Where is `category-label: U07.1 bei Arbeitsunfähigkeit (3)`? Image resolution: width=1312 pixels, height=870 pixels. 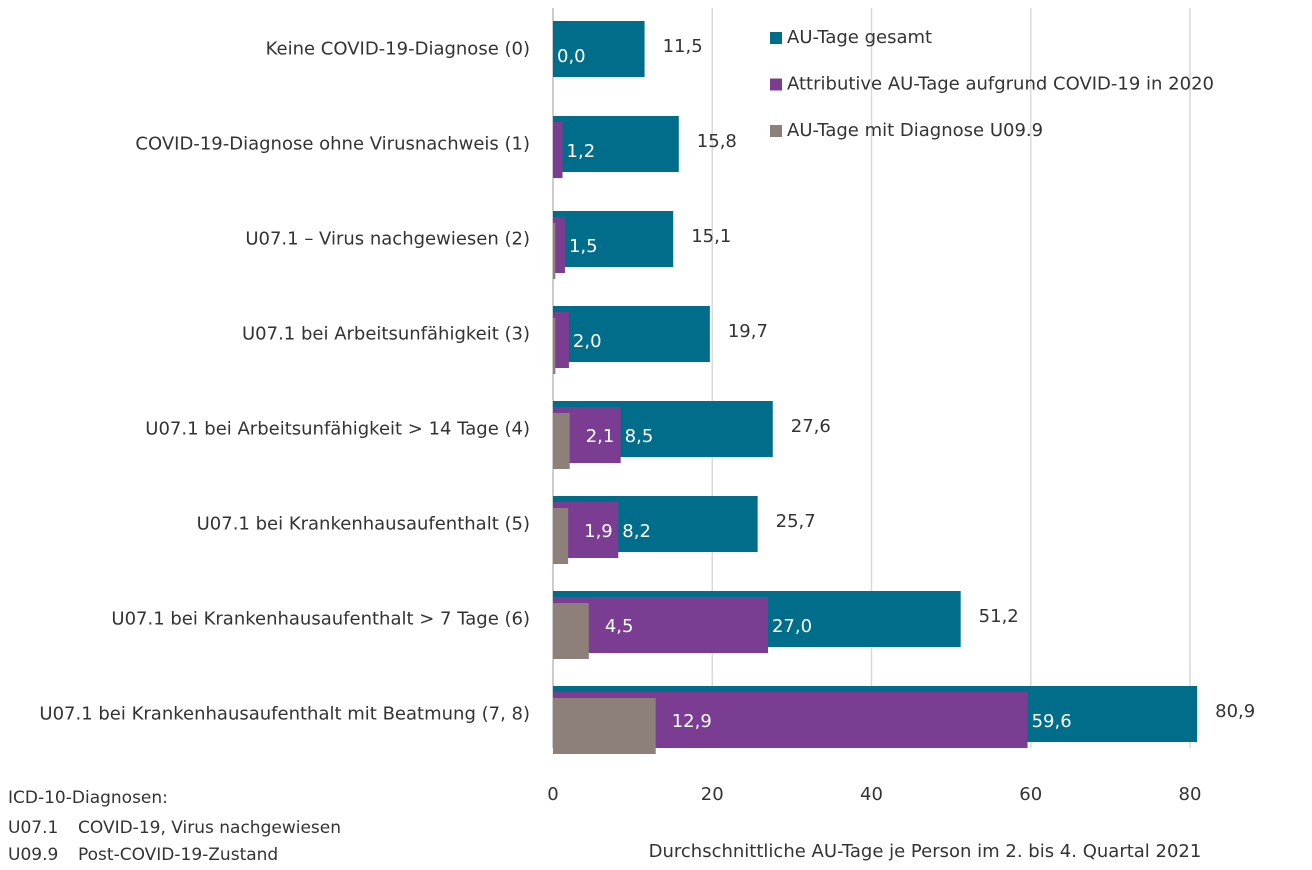
category-label: U07.1 bei Arbeitsunfähigkeit (3) is located at coordinates (270, 334).